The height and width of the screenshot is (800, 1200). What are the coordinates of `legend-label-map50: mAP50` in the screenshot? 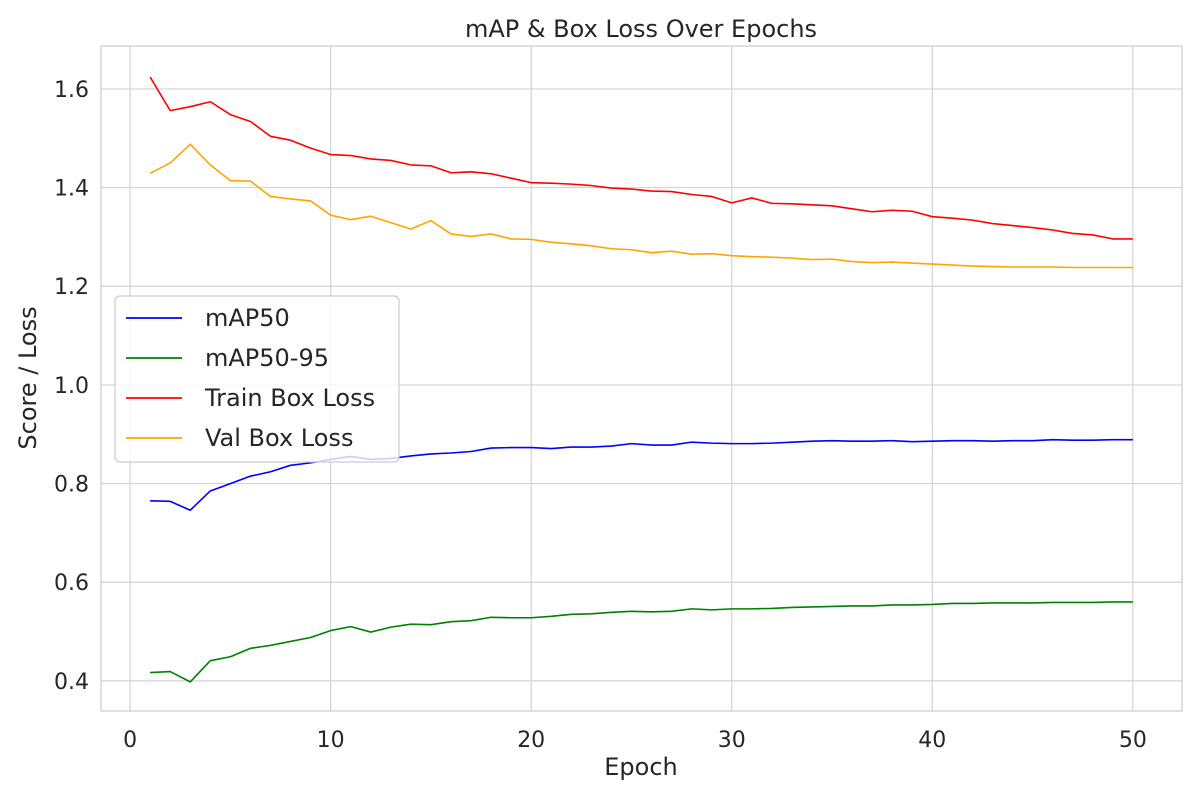 It's located at (247, 318).